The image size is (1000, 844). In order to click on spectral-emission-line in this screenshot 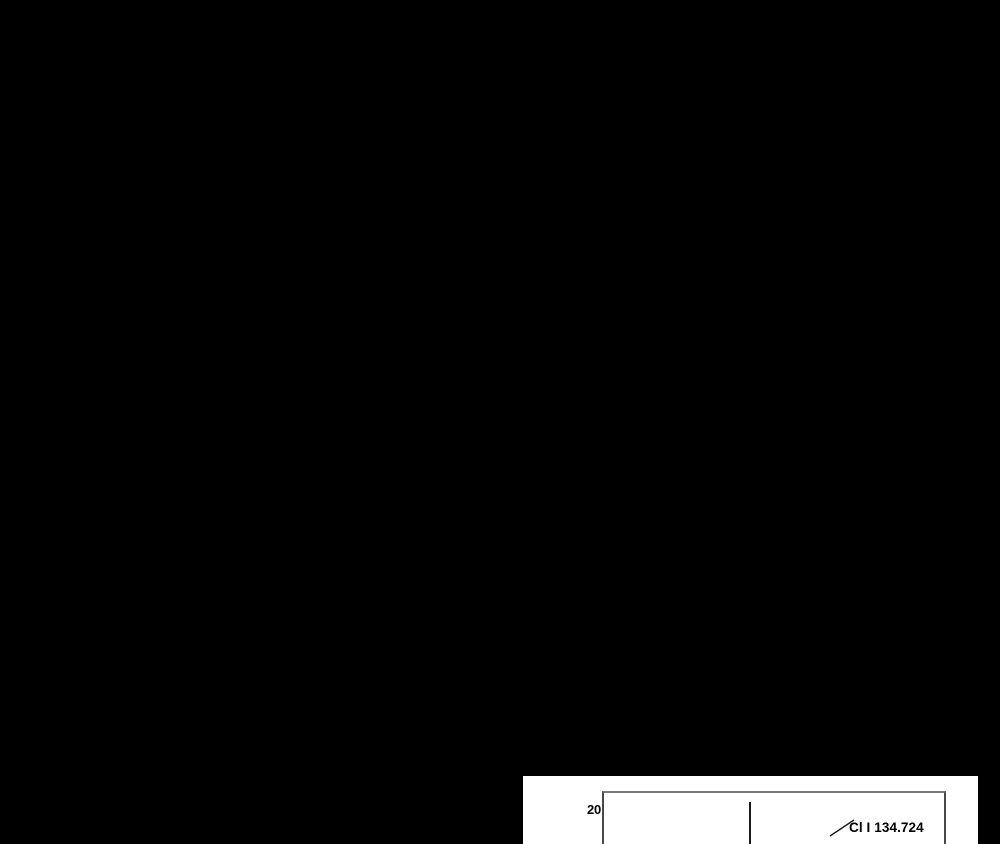, I will do `click(750, 823)`.